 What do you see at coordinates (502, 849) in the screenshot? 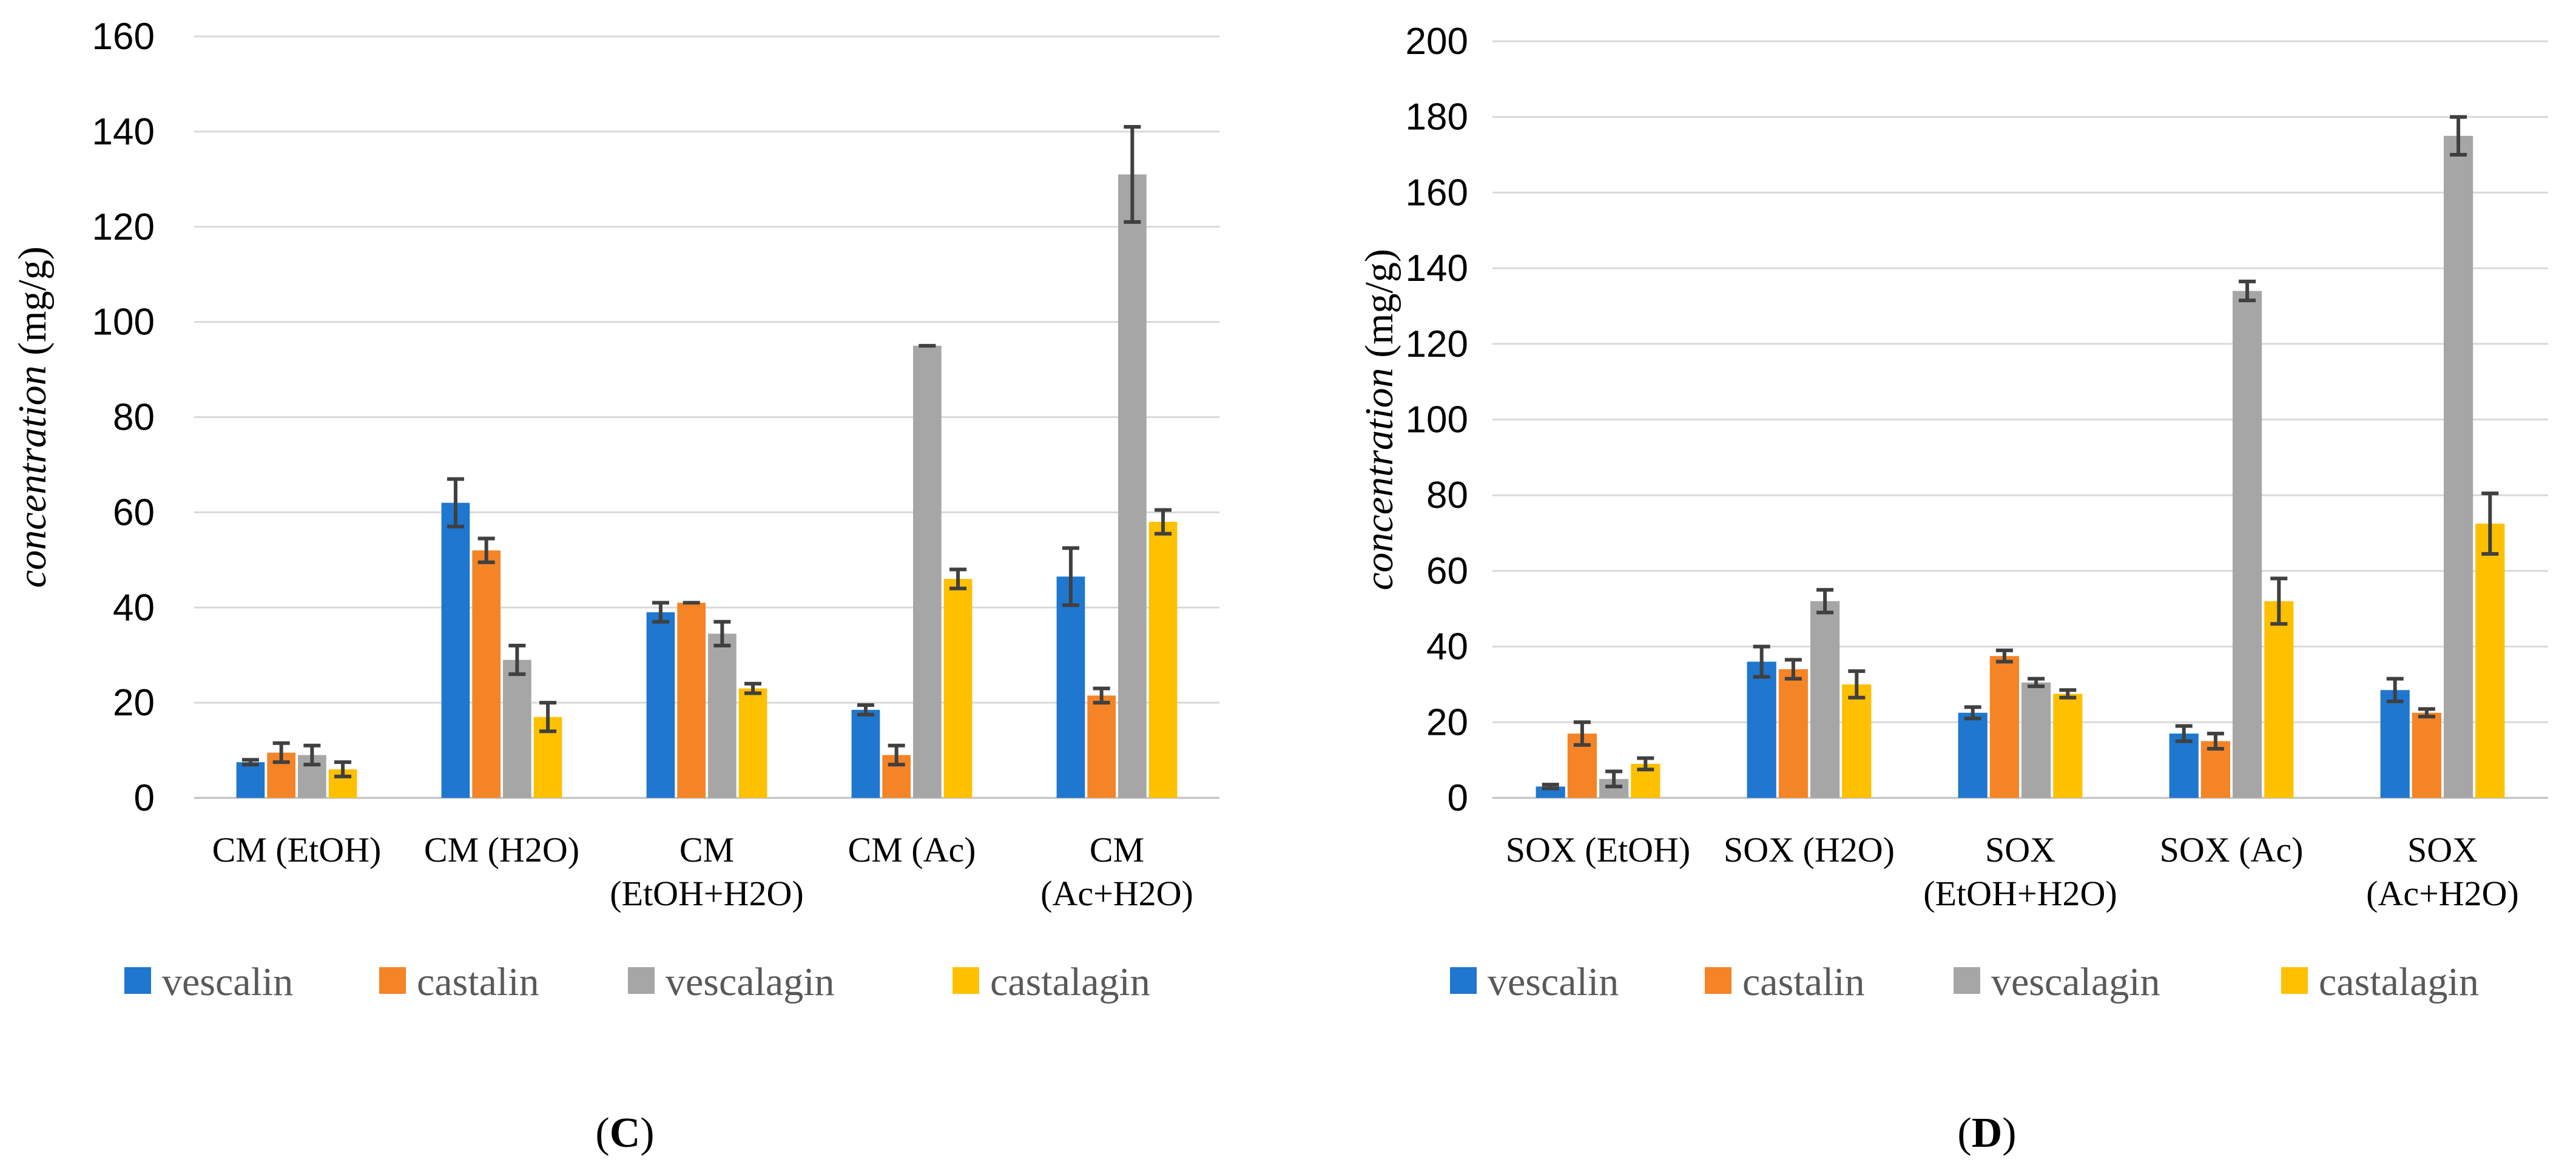
I see `x-tick-label: CM (H2O)` at bounding box center [502, 849].